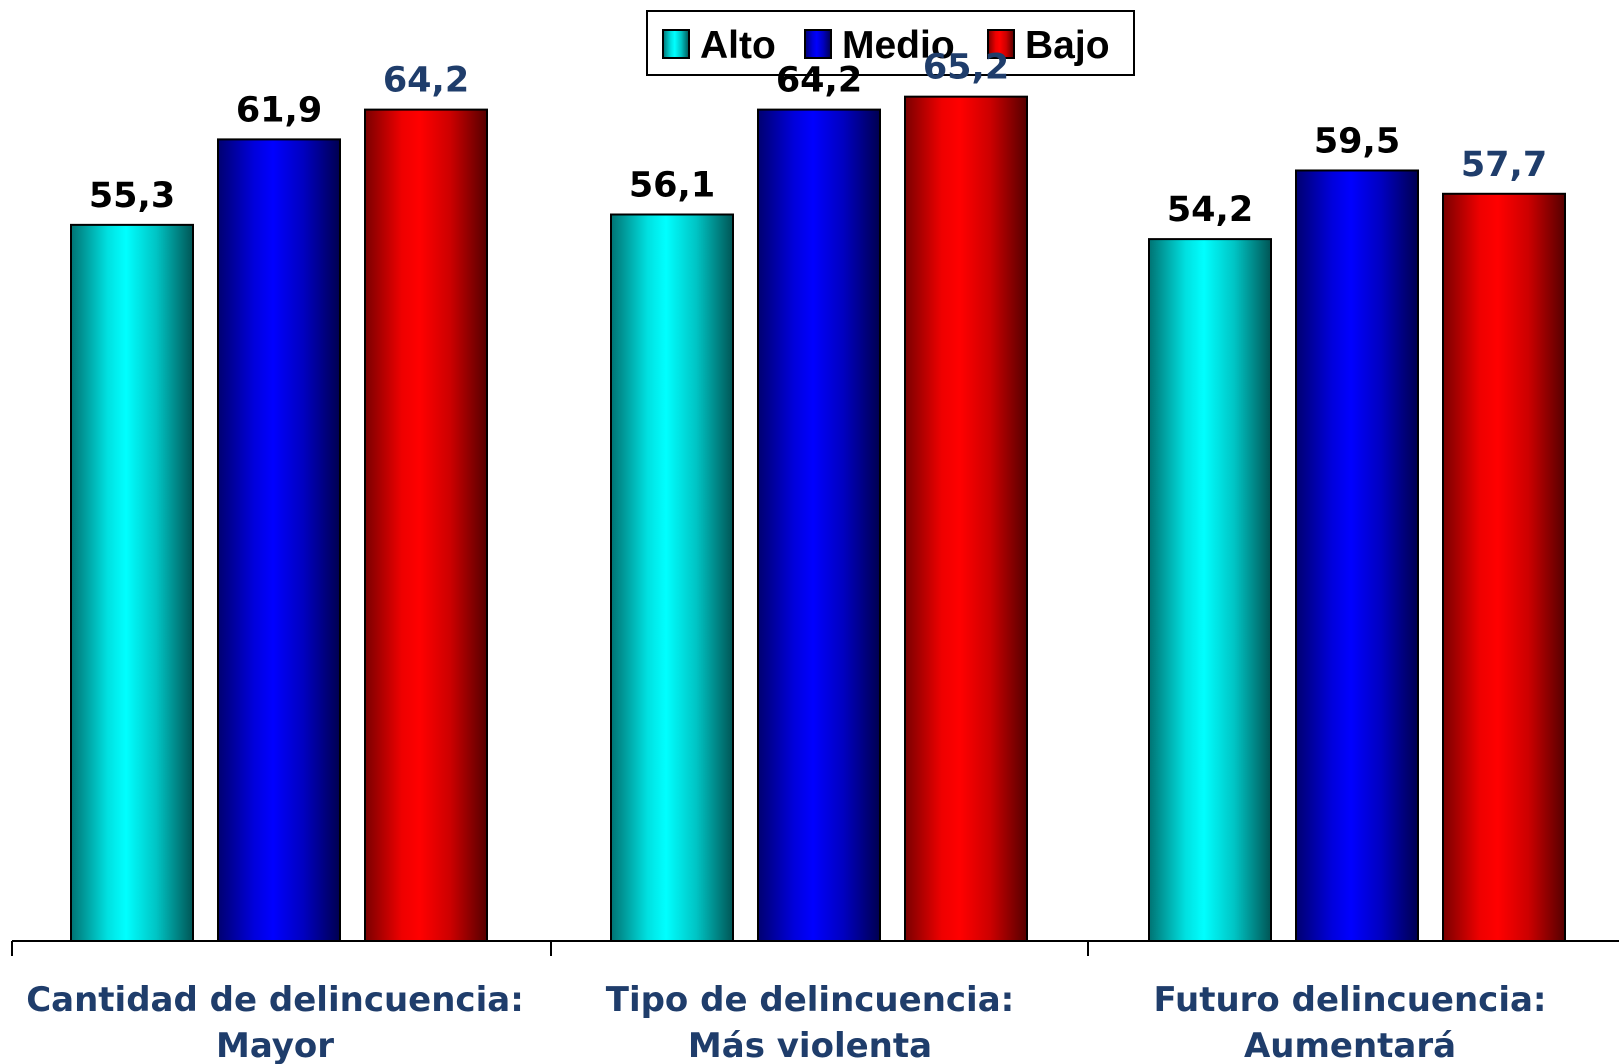 The image size is (1619, 1064). I want to click on legend-swatch-bajo, so click(1001, 44).